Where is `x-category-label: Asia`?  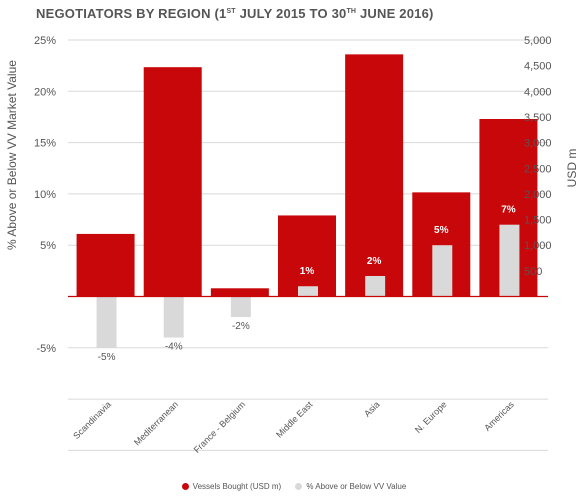
x-category-label: Asia is located at coordinates (371, 408).